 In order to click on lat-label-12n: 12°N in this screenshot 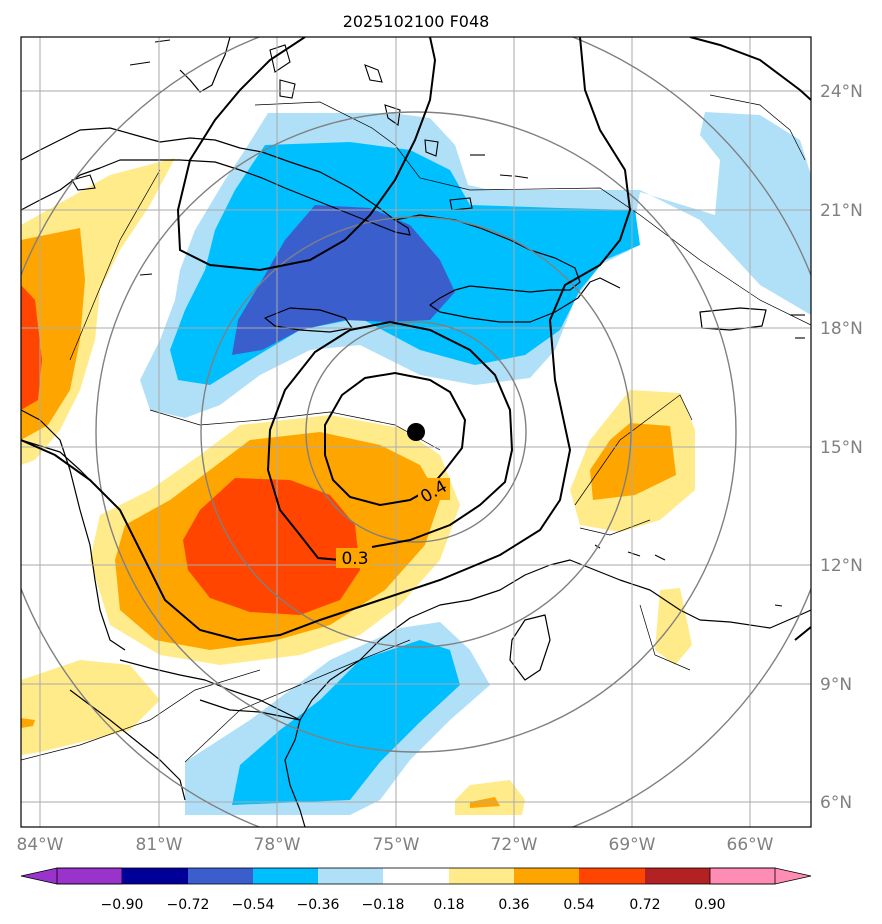, I will do `click(841, 566)`.